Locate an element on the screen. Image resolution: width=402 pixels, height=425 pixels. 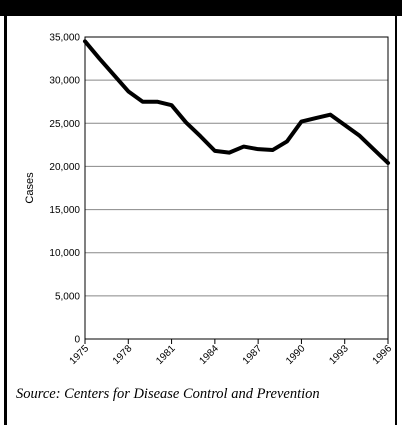
x-tick-label: 1981 is located at coordinates (166, 355).